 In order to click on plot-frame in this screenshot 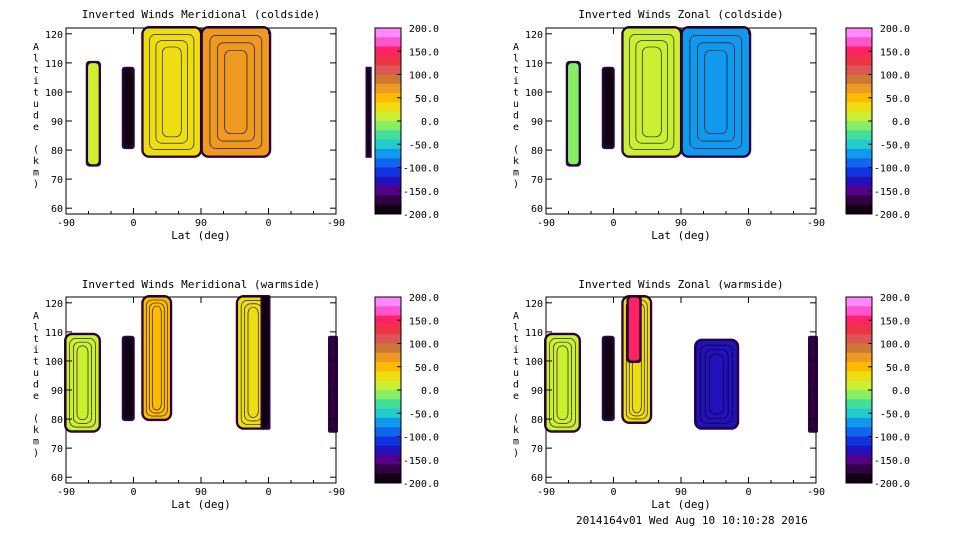, I will do `click(681, 390)`.